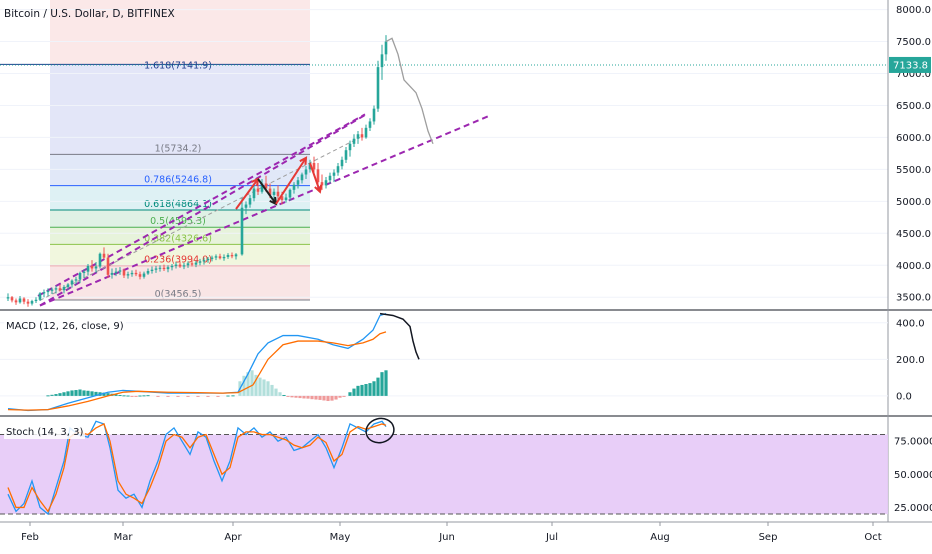 The height and width of the screenshot is (554, 932). What do you see at coordinates (913, 442) in the screenshot?
I see `stoch-axis-tick: 75.0000` at bounding box center [913, 442].